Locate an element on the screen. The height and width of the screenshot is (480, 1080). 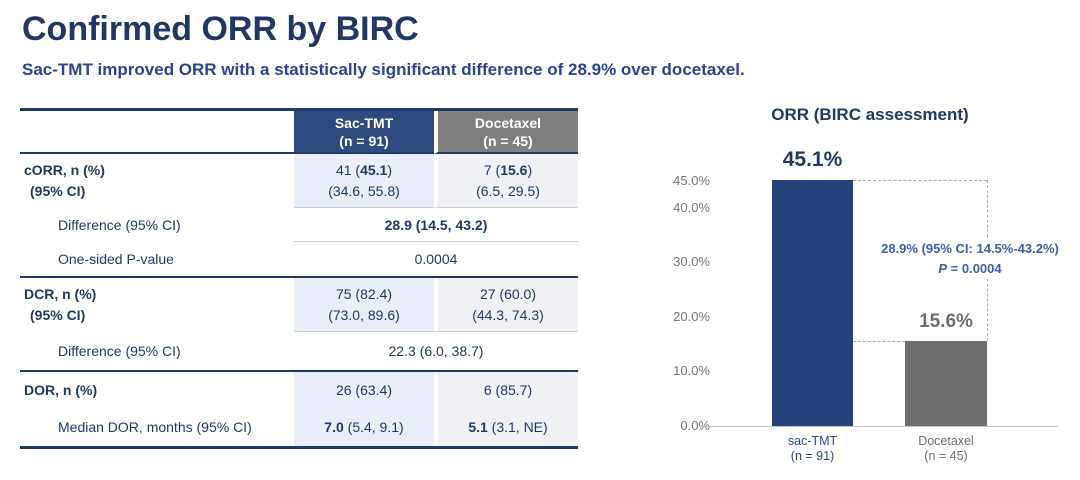
row-value-span: 22.3 (6.0, 38.7) is located at coordinates (436, 352).